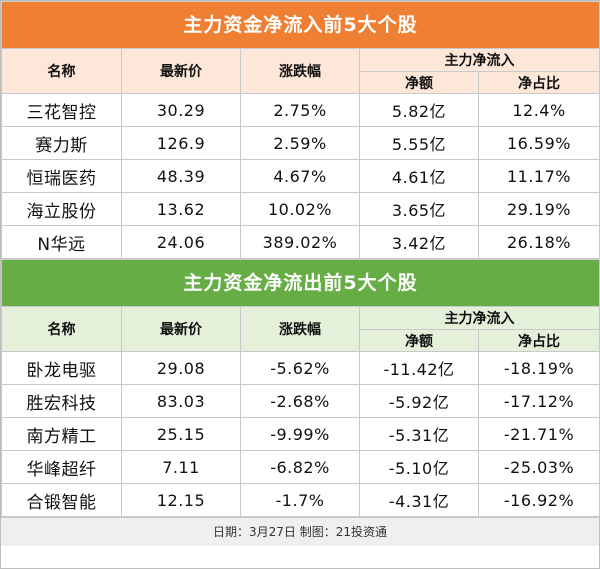 This screenshot has width=600, height=569. I want to click on table-row: 华峰超纤 7.11 -6.82% -5.10亿 -25.03%, so click(300, 467).